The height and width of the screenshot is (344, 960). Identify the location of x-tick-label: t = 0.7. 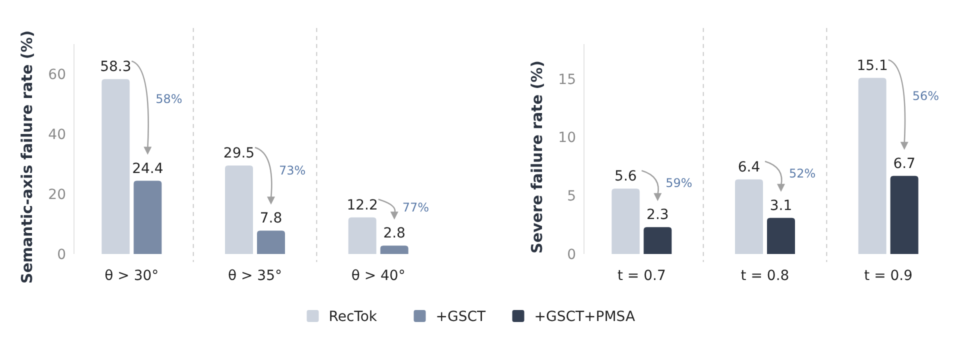
(641, 276).